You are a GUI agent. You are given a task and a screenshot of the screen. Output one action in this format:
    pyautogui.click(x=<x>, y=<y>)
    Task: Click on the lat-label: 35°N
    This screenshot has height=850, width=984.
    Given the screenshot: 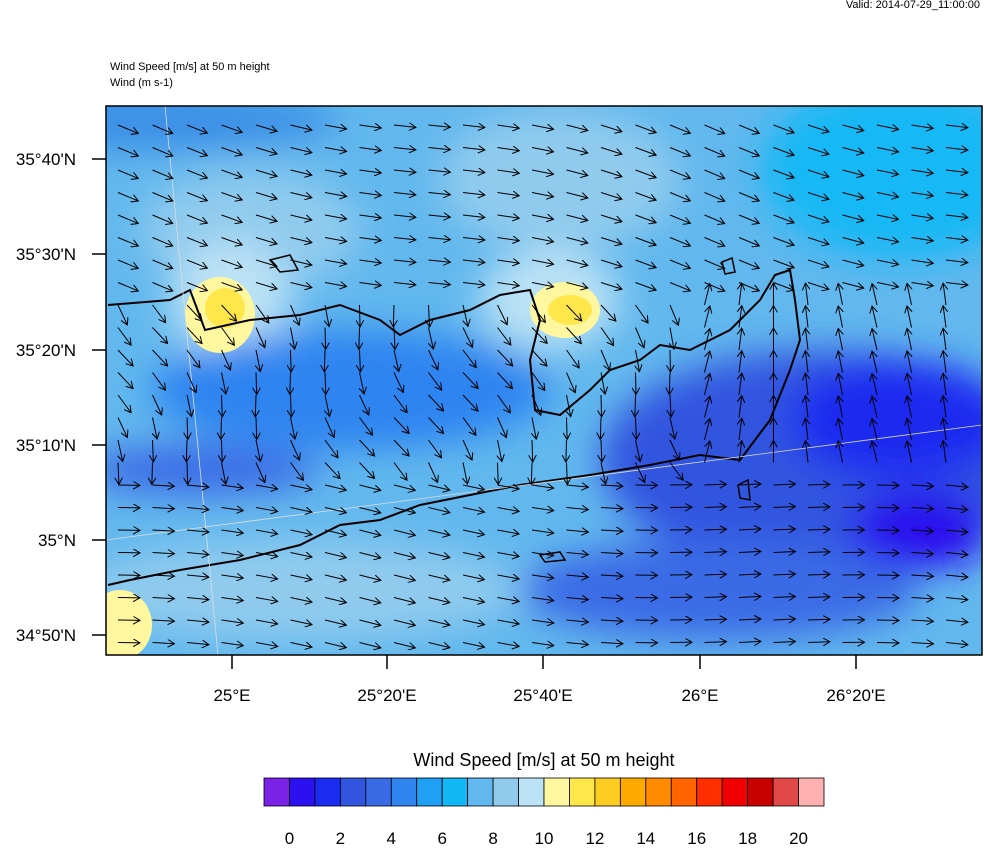 What is the action you would take?
    pyautogui.click(x=57, y=540)
    